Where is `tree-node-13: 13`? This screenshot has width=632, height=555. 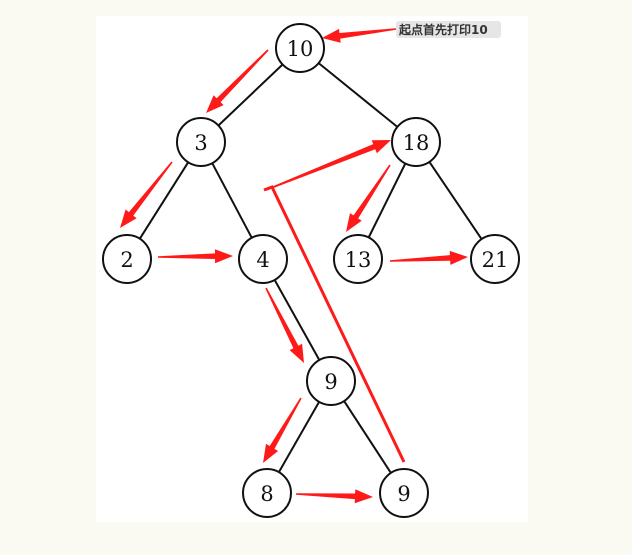 tree-node-13: 13 is located at coordinates (358, 259).